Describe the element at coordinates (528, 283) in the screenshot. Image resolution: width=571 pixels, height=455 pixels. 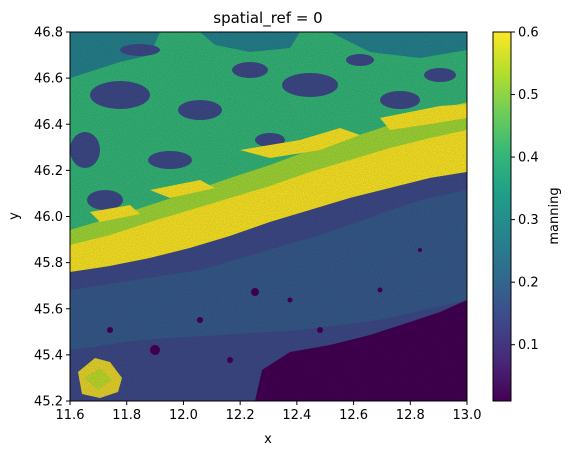
I see `colorbar-tick-label: 0.2` at that location.